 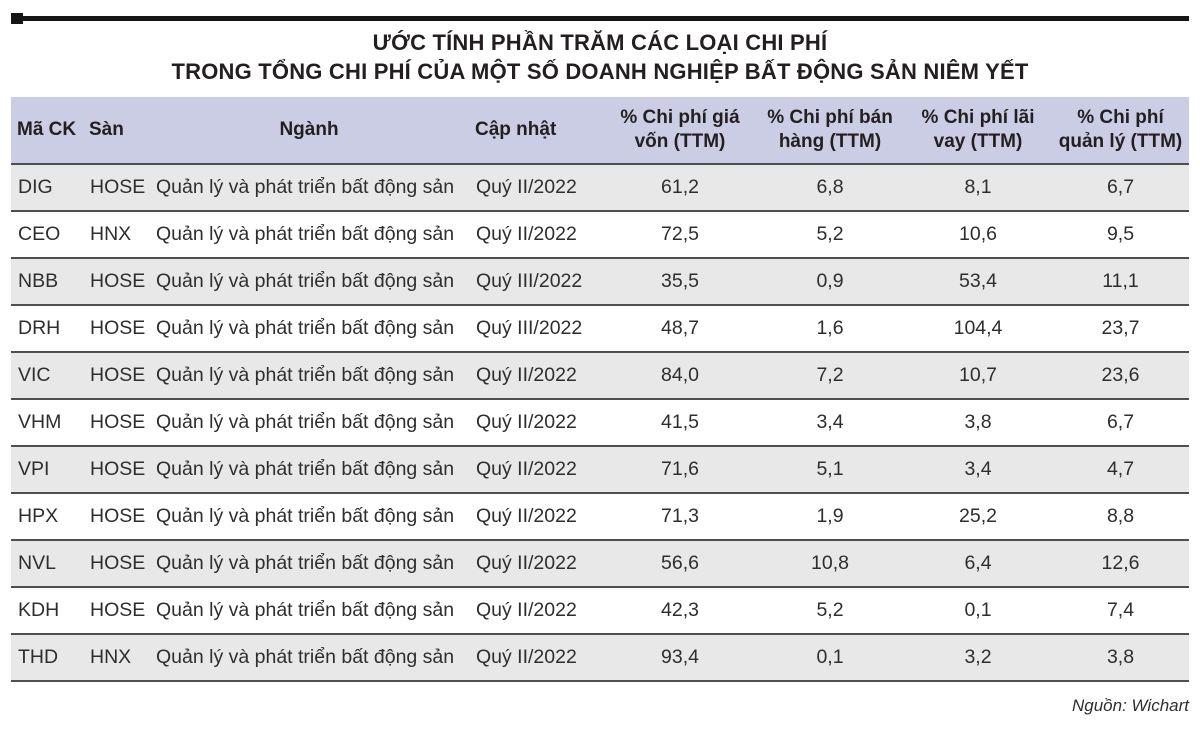 What do you see at coordinates (680, 187) in the screenshot?
I see `table-cell: 61,2` at bounding box center [680, 187].